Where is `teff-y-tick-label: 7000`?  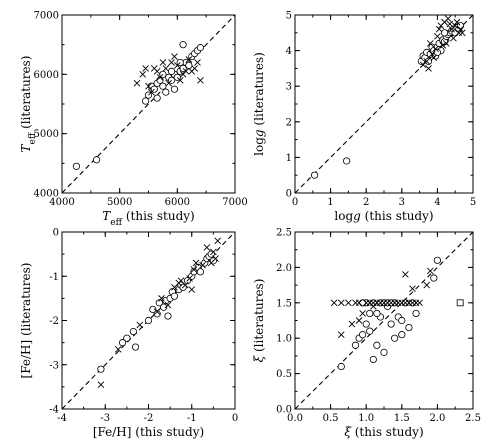
teff-y-tick-label: 7000 is located at coordinates (46, 16).